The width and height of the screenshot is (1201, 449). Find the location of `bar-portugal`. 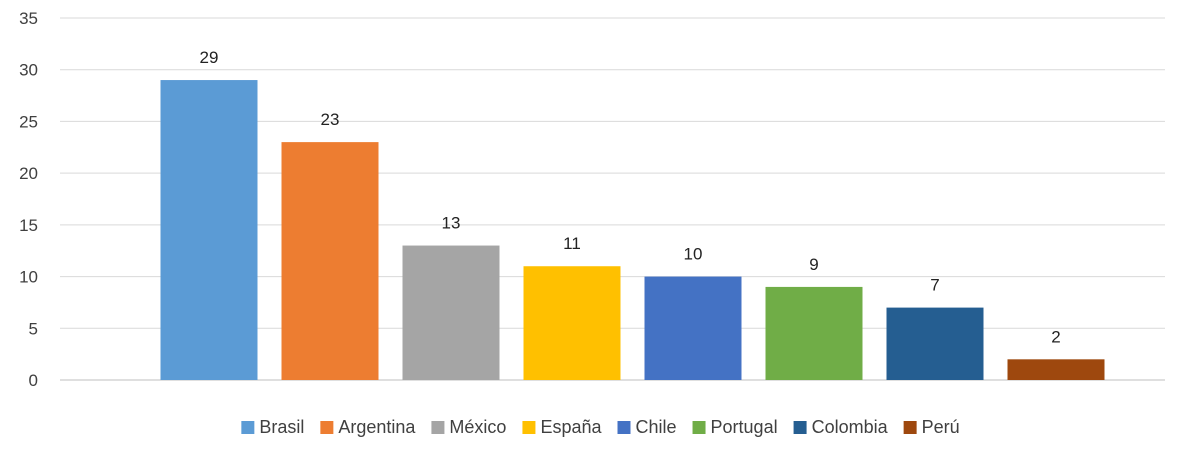

bar-portugal is located at coordinates (814, 333).